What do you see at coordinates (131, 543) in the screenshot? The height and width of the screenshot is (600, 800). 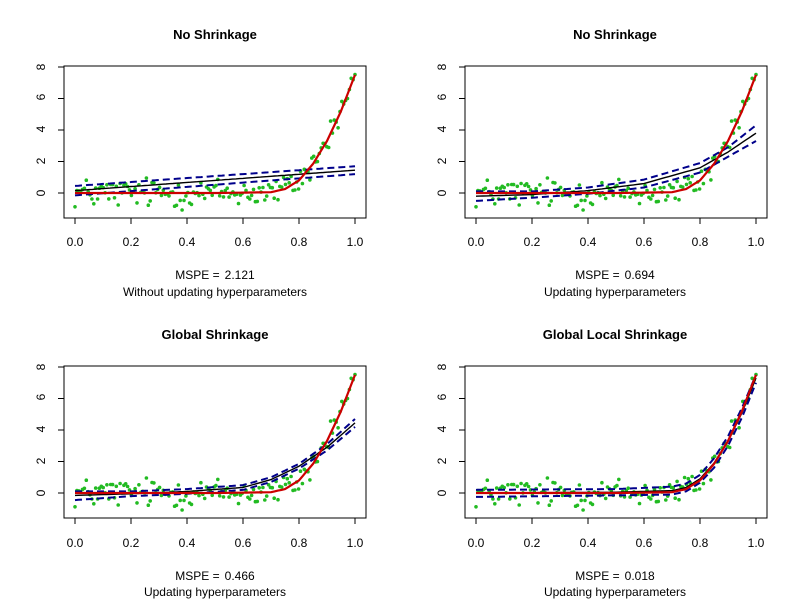 I see `panel-3-x-tick-label: 0.2` at bounding box center [131, 543].